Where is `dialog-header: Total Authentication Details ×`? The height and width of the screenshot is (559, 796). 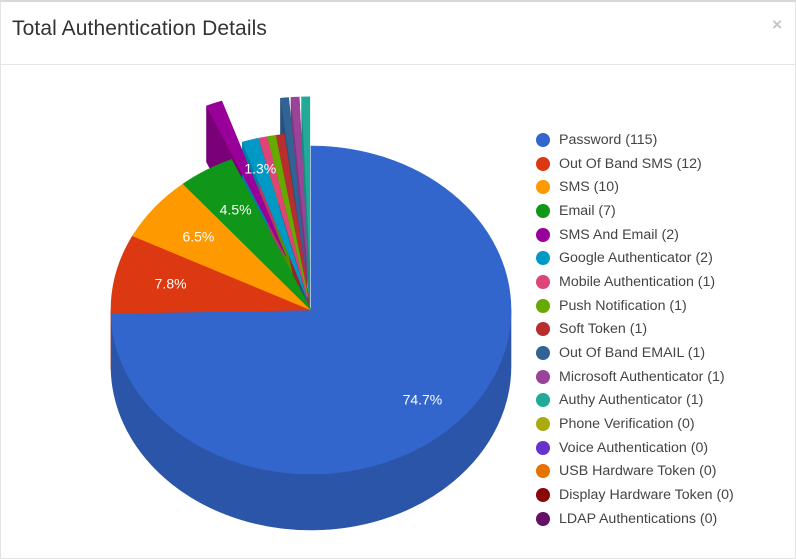 dialog-header: Total Authentication Details × is located at coordinates (398, 32).